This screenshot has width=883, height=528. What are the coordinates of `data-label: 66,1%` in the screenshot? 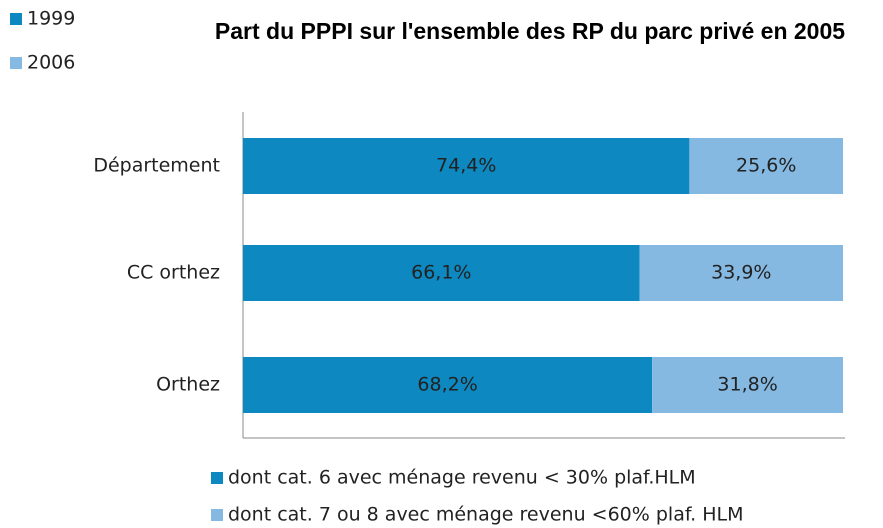 It's located at (441, 273).